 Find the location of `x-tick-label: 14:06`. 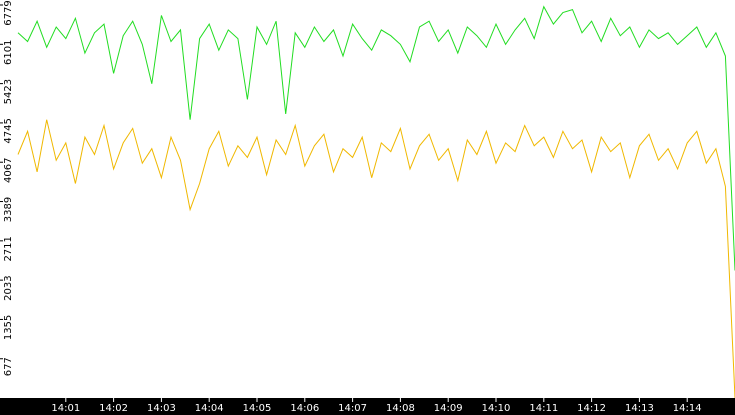

x-tick-label: 14:06 is located at coordinates (304, 408).